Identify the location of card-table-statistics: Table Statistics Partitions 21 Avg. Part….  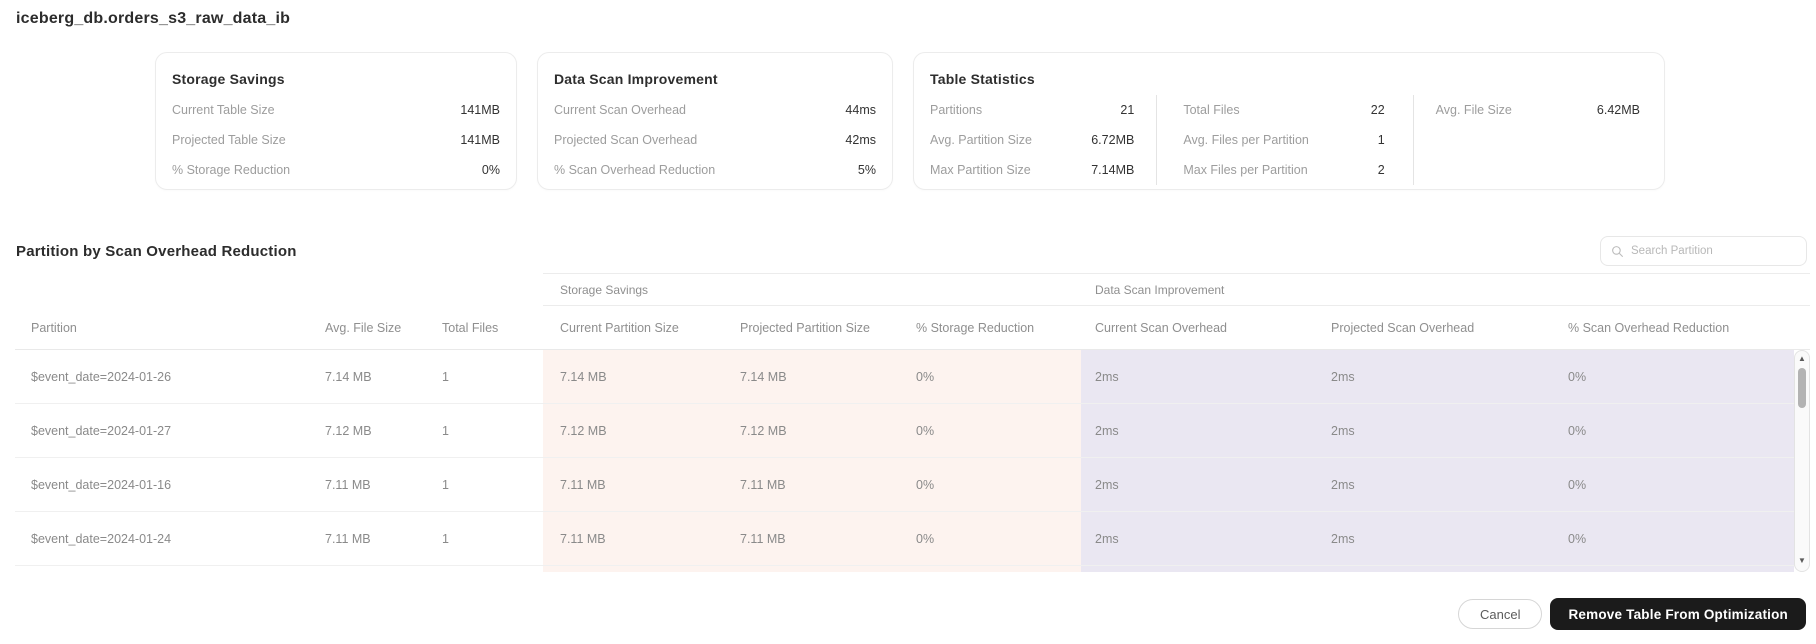
(1289, 121).